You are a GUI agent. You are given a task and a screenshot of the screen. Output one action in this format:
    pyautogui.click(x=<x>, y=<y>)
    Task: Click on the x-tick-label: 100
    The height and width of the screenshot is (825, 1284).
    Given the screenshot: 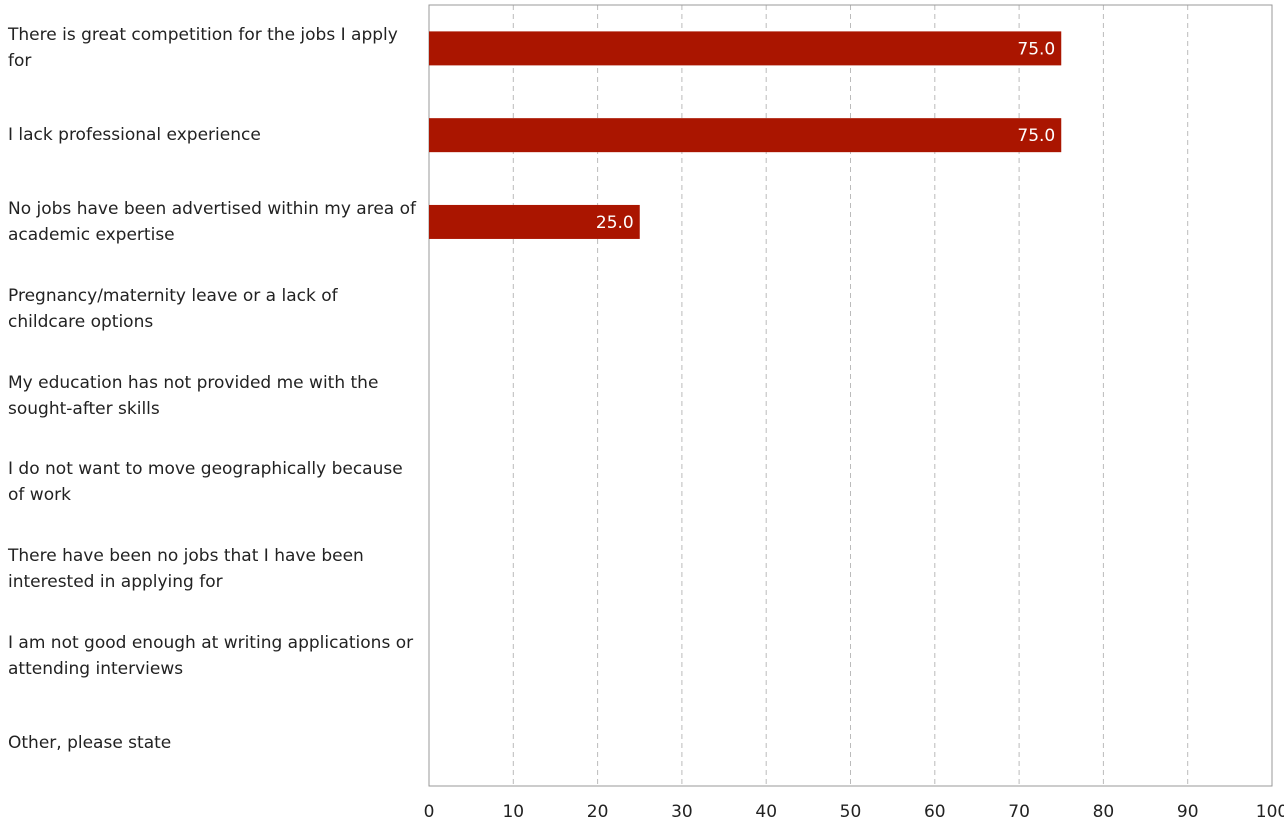 What is the action you would take?
    pyautogui.click(x=1270, y=812)
    